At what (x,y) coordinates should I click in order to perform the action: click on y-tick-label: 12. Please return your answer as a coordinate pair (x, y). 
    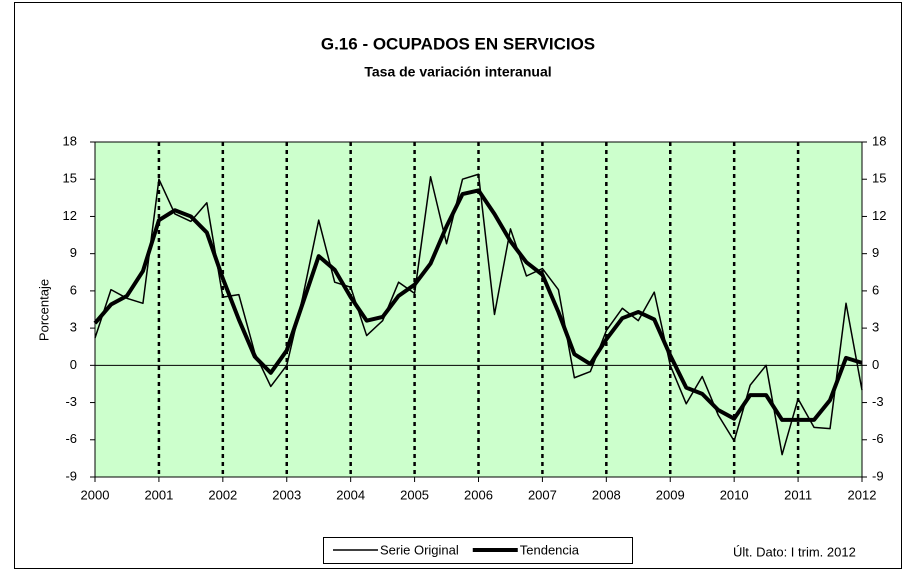
    Looking at the image, I should click on (70, 215).